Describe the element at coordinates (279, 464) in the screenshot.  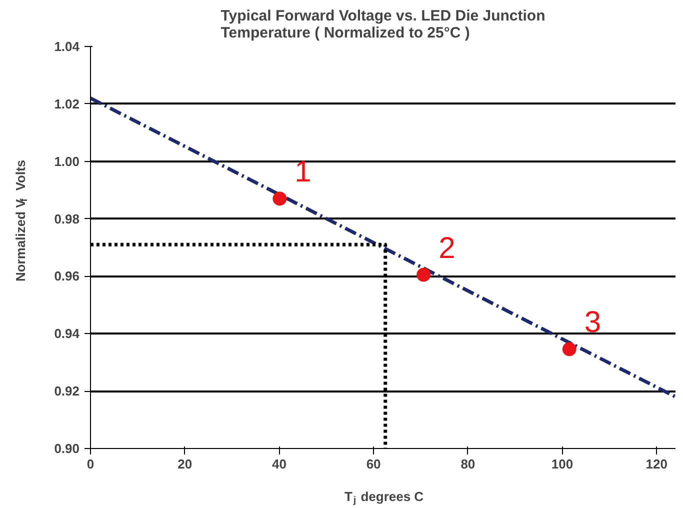
I see `x-tick-label: 40` at that location.